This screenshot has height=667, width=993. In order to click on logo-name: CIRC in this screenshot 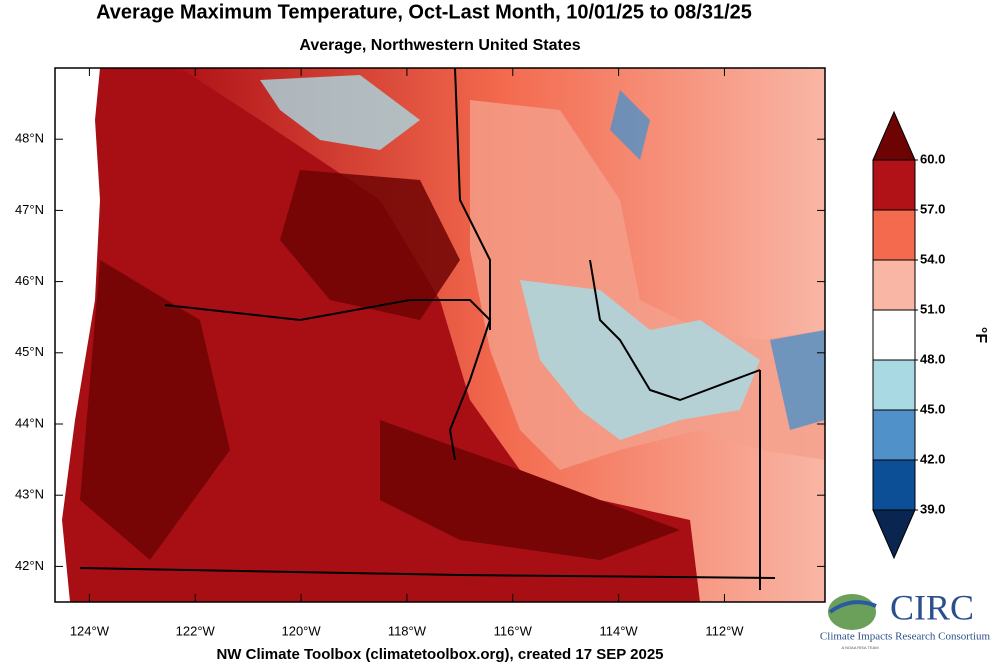, I will do `click(932, 607)`.